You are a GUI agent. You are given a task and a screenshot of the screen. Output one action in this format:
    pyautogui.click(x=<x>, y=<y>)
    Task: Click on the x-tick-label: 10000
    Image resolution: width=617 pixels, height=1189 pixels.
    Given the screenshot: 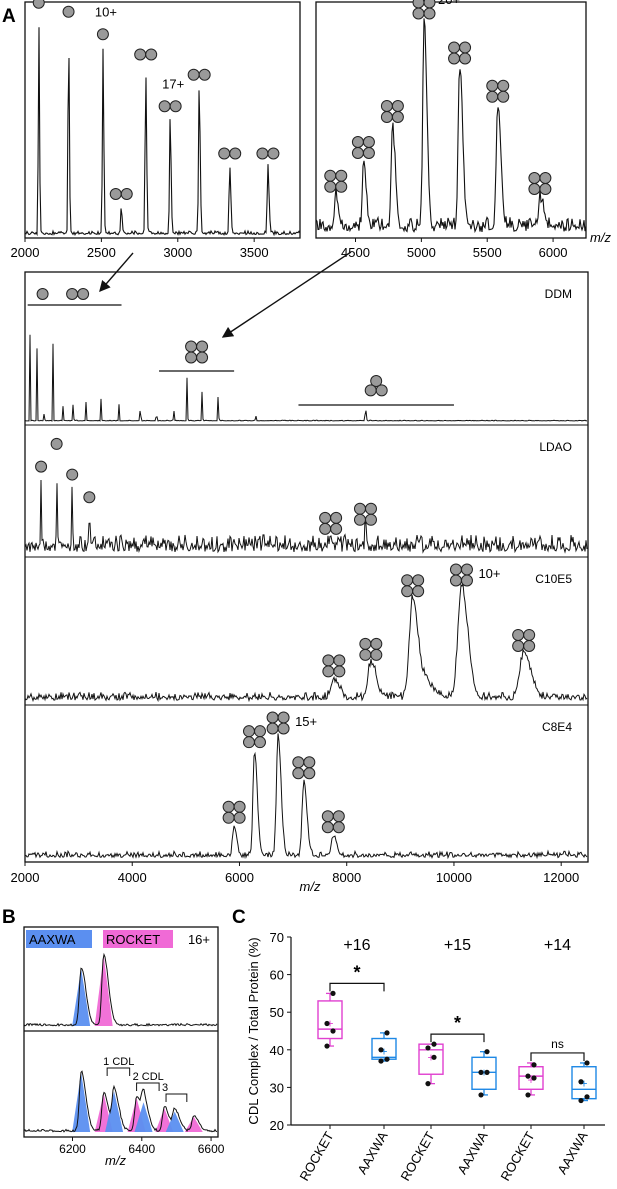 What is the action you would take?
    pyautogui.click(x=454, y=877)
    